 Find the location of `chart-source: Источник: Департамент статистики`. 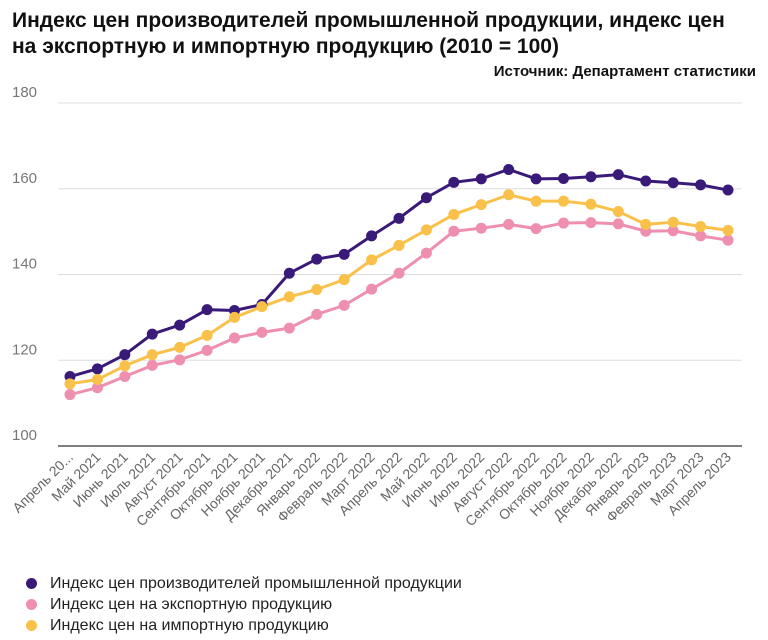

chart-source: Источник: Департамент статистики is located at coordinates (624, 71).